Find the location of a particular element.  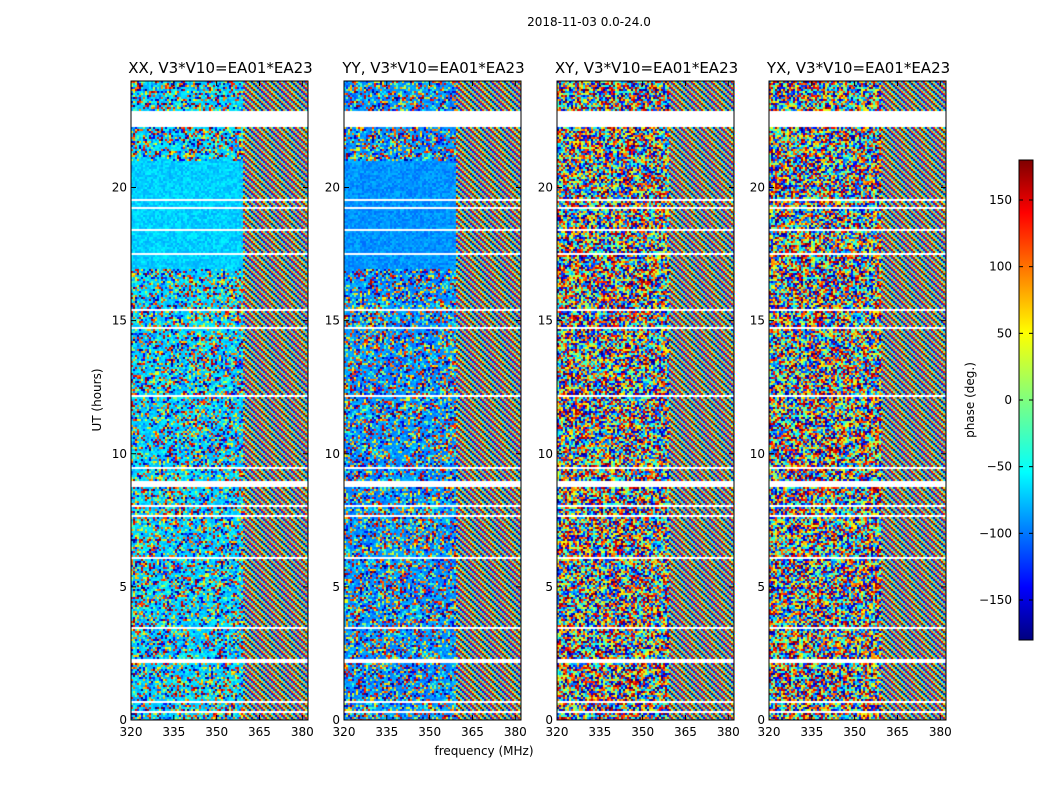

colorbar-tick-label: 100 is located at coordinates (1000, 267).